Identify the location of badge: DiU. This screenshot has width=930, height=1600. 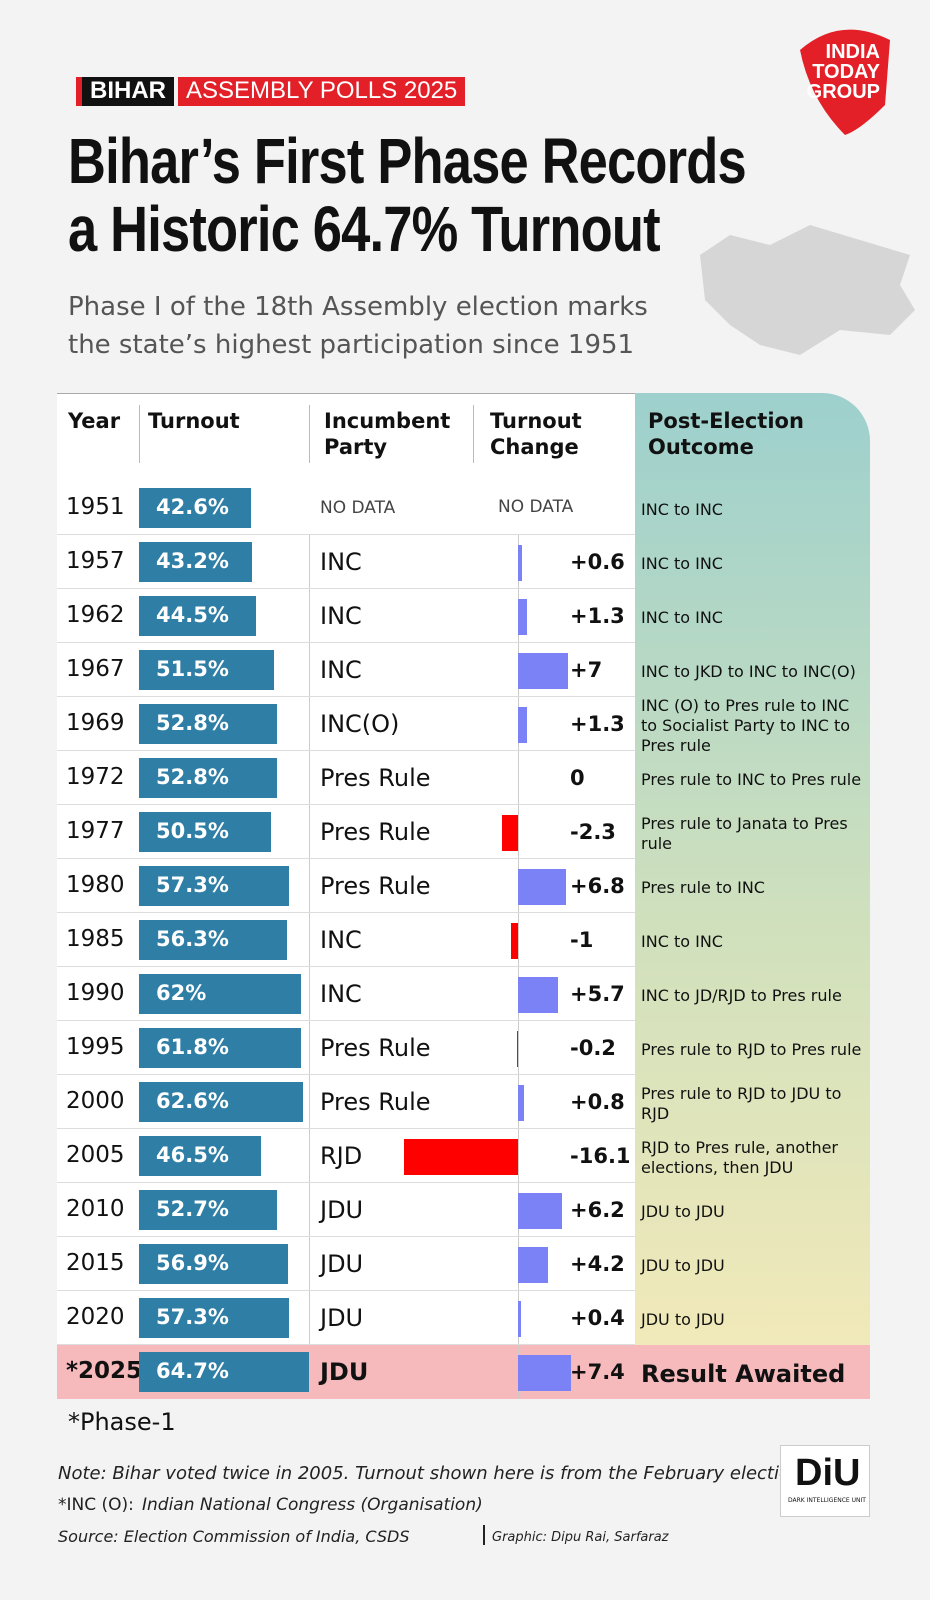
(828, 1473).